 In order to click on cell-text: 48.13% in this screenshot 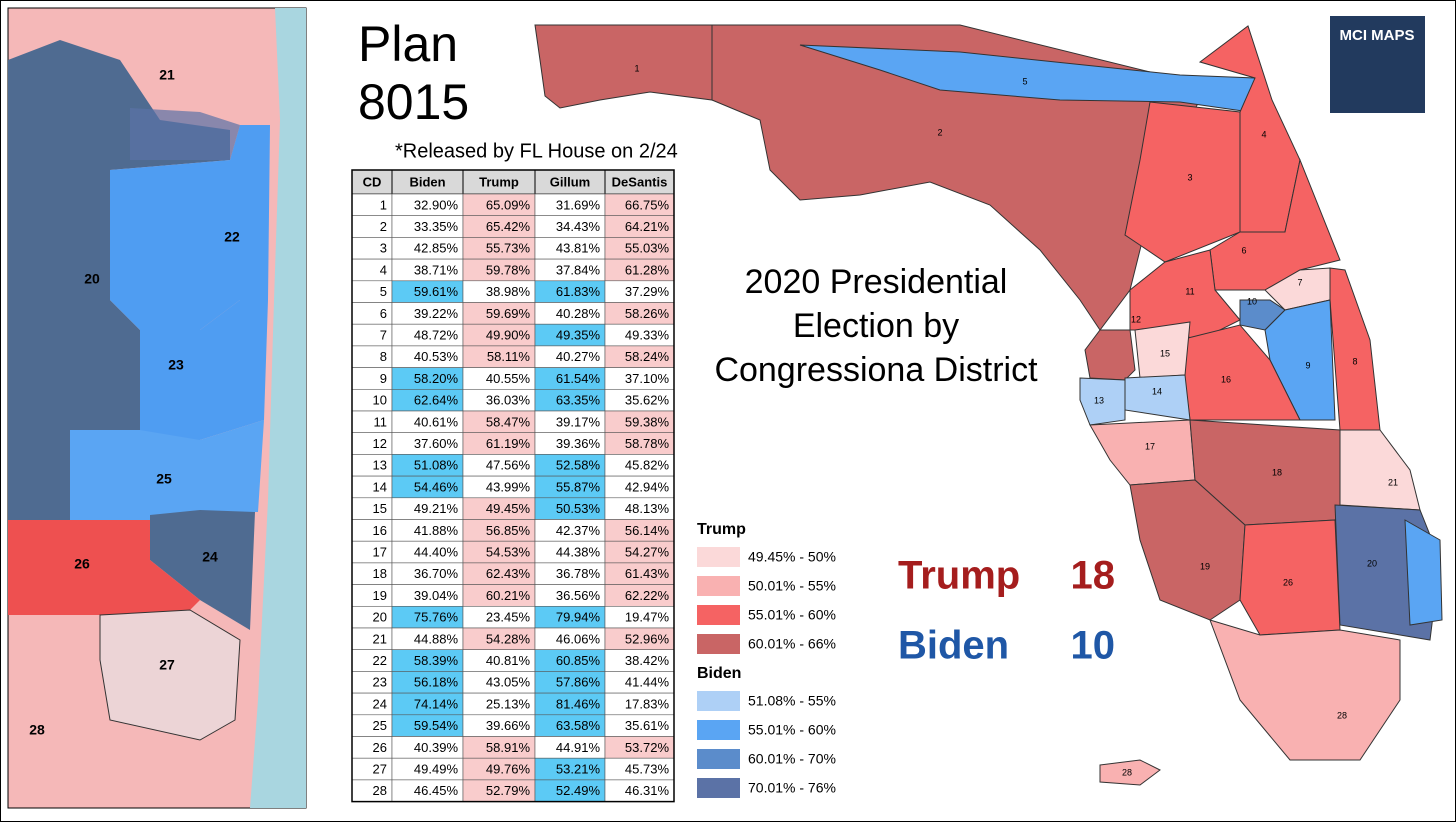, I will do `click(647, 508)`.